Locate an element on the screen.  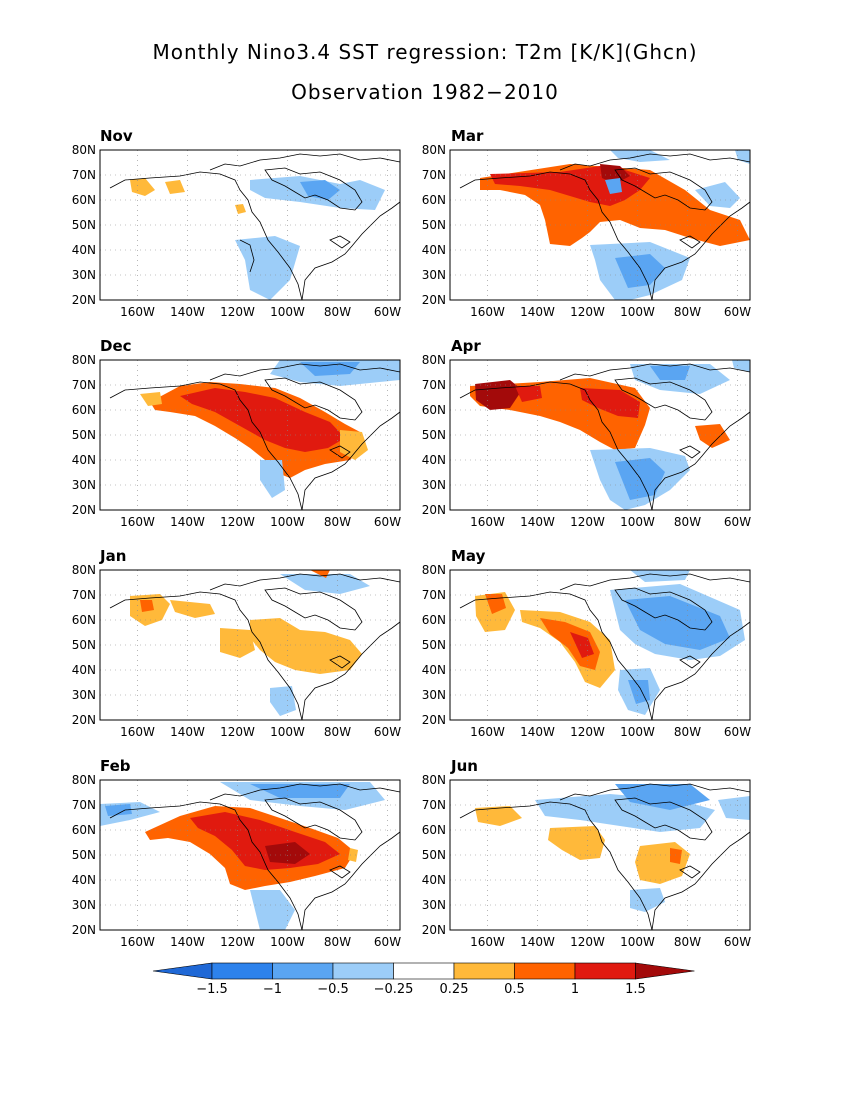
panel-feb is located at coordinates (250, 855).